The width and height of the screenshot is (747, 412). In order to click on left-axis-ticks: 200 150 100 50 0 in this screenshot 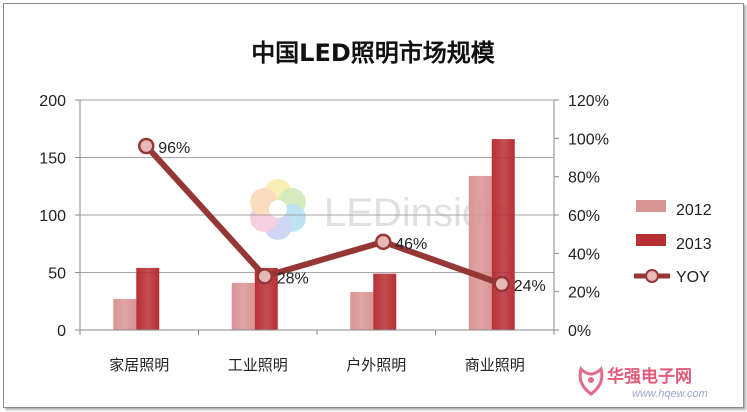, I will do `click(52, 216)`.